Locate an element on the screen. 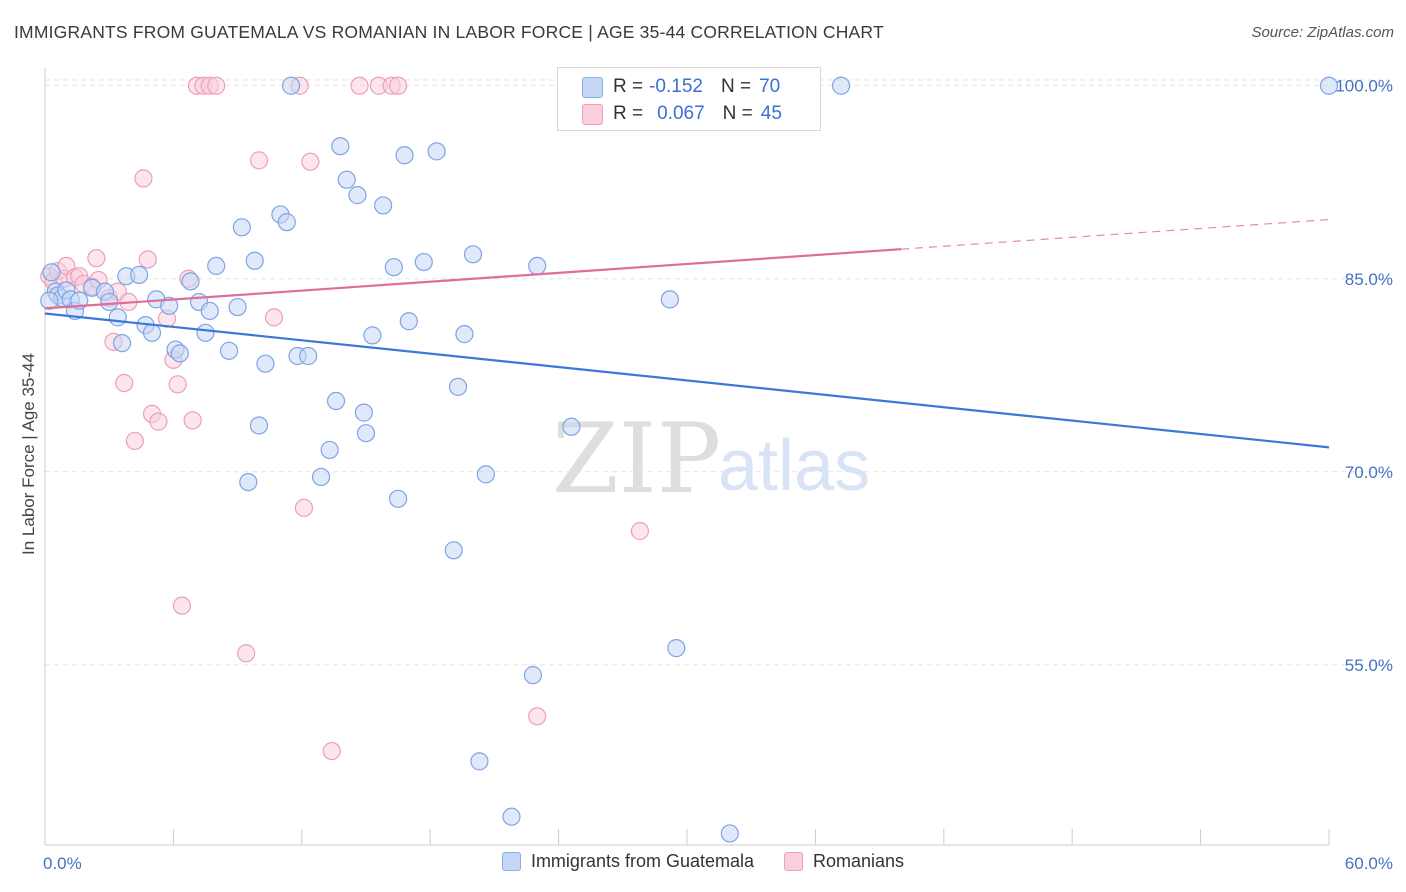  r-value: -0.152 is located at coordinates (676, 86).